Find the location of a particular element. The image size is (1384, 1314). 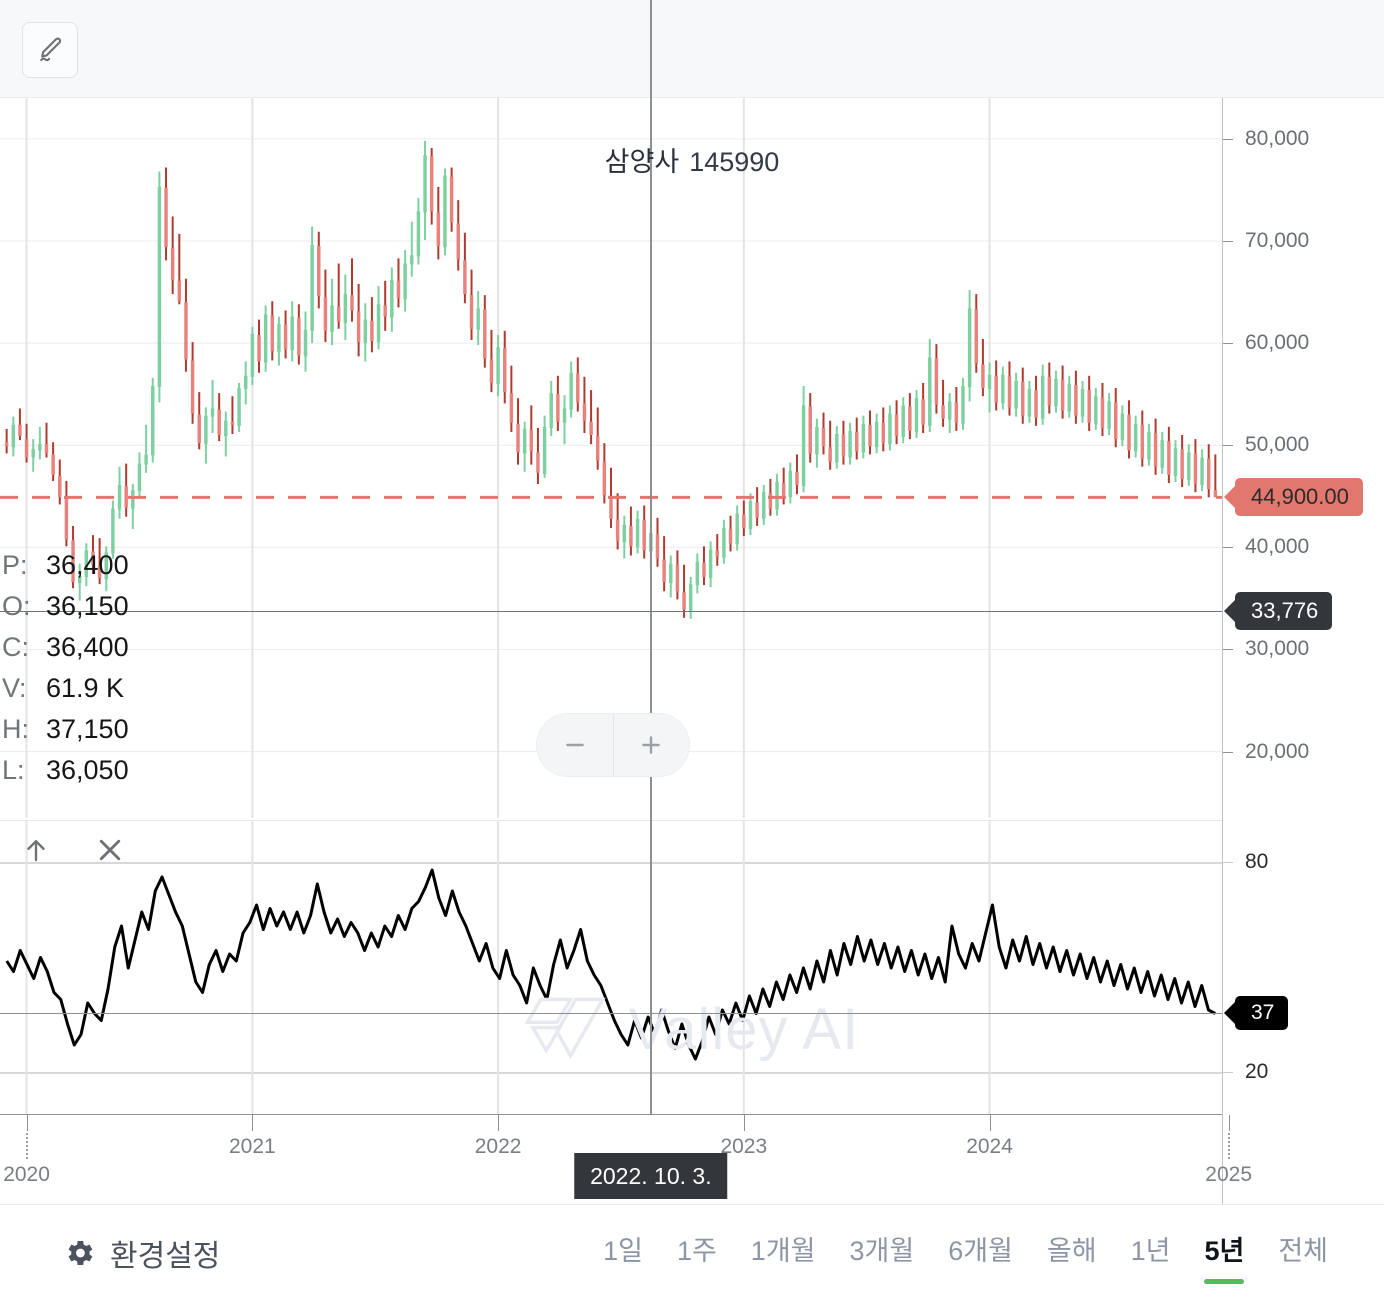

arrow-up-icon is located at coordinates (36, 850).